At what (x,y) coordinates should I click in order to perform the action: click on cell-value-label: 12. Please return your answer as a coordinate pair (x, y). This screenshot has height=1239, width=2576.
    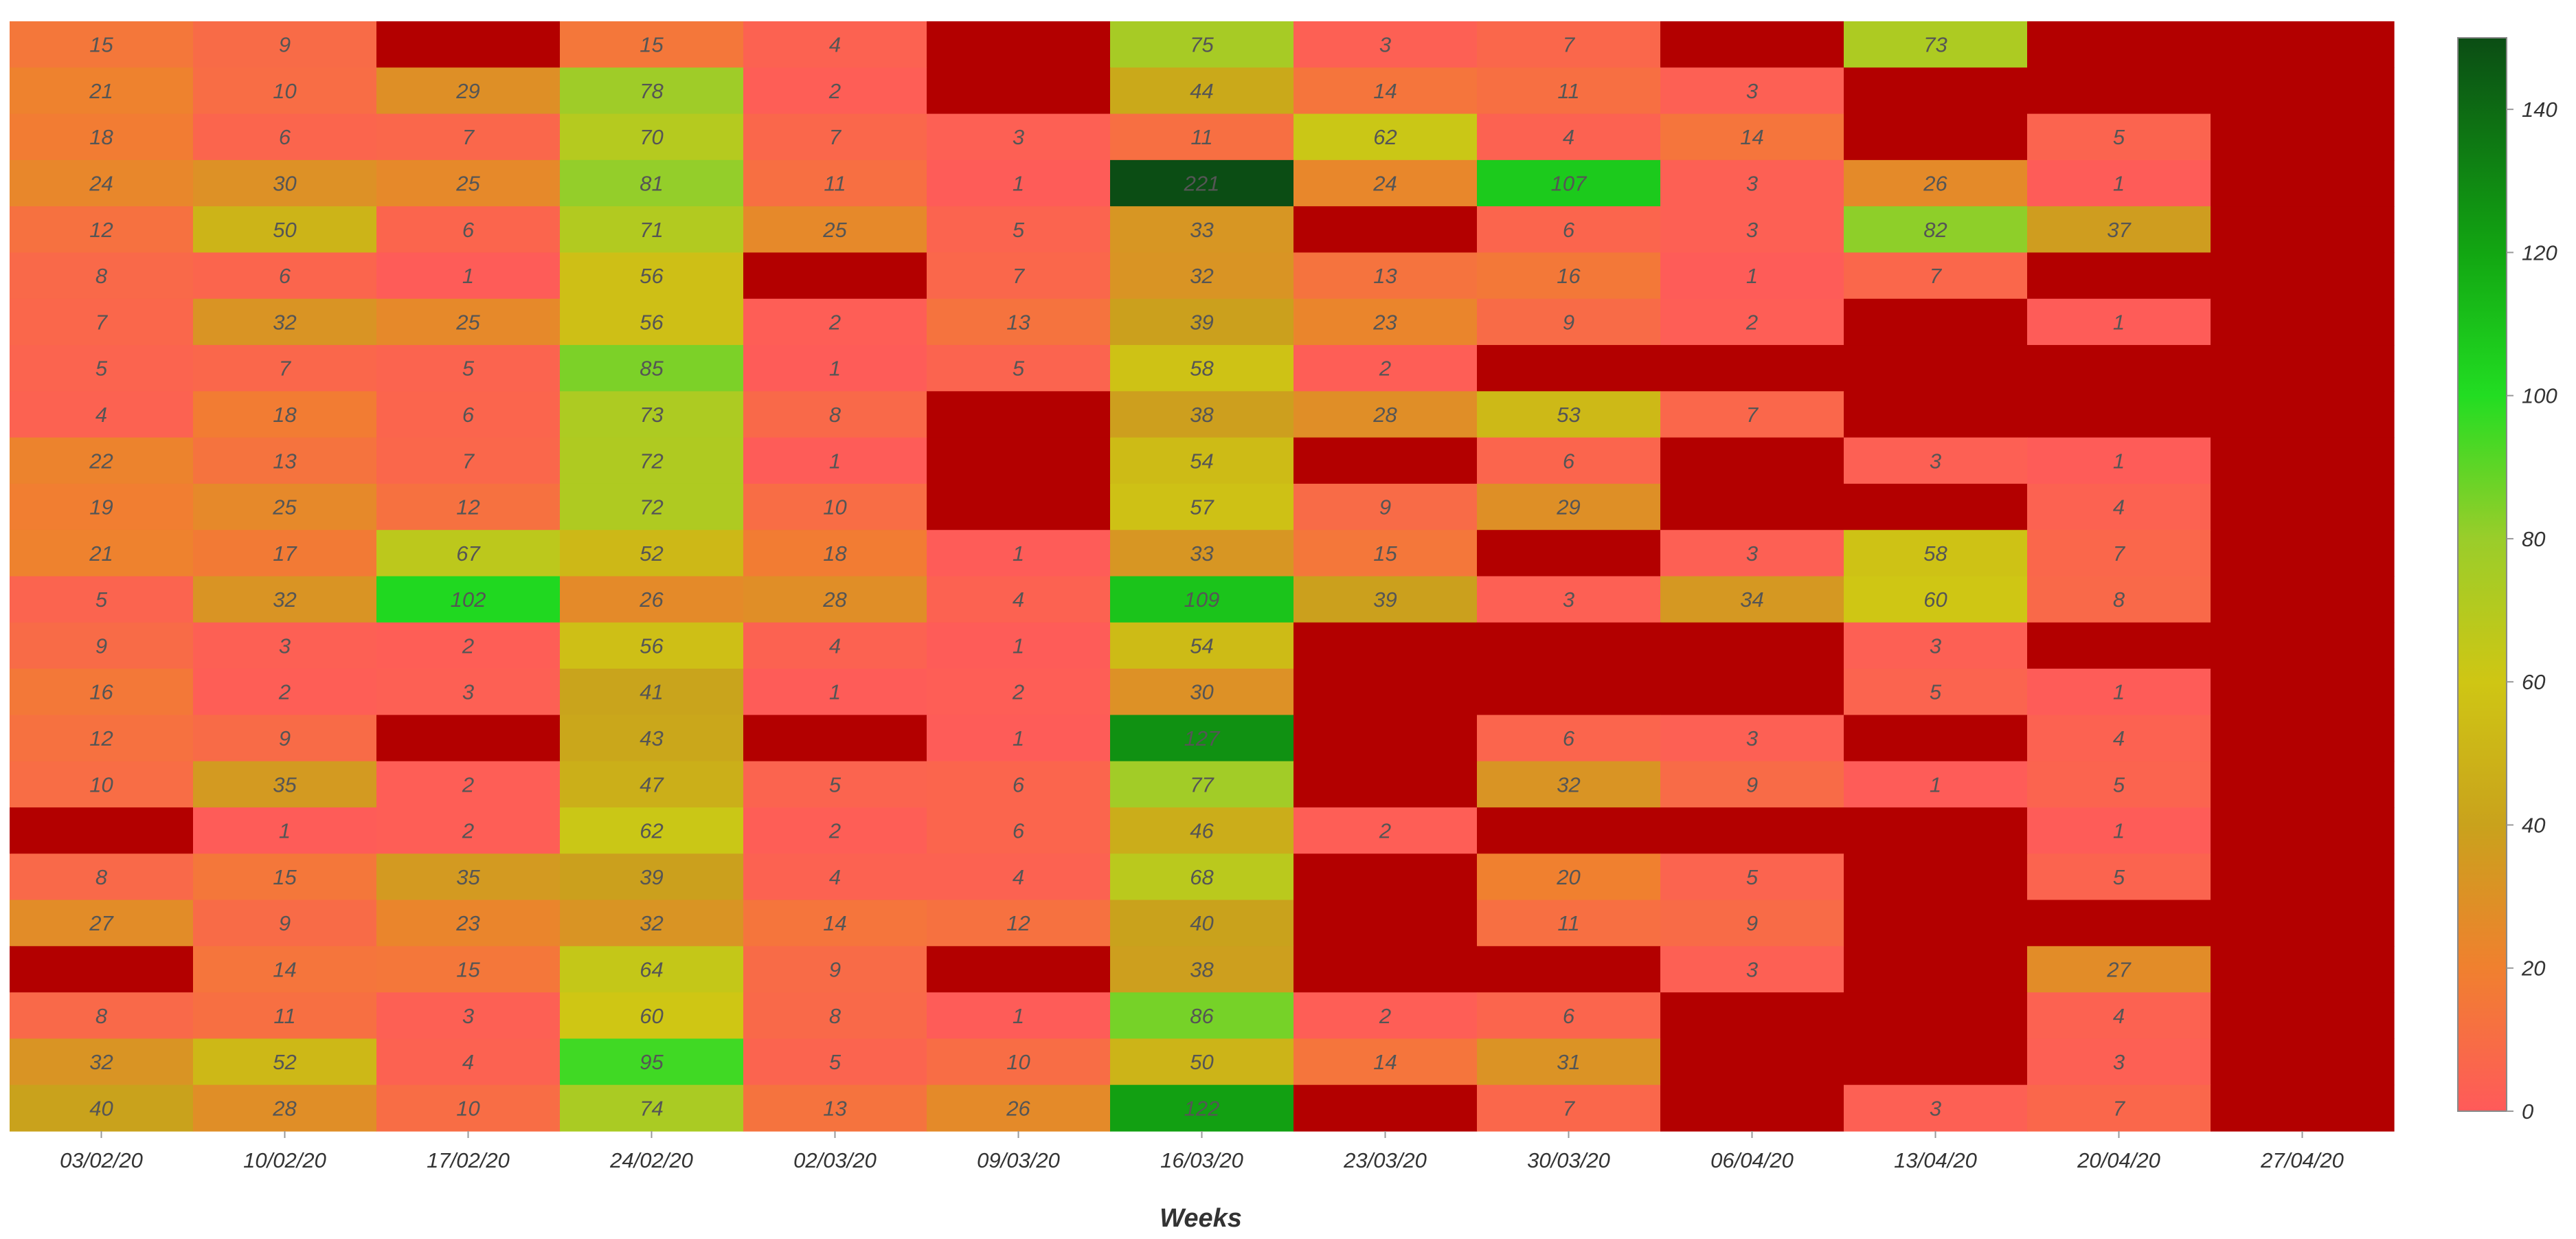
    Looking at the image, I should click on (101, 230).